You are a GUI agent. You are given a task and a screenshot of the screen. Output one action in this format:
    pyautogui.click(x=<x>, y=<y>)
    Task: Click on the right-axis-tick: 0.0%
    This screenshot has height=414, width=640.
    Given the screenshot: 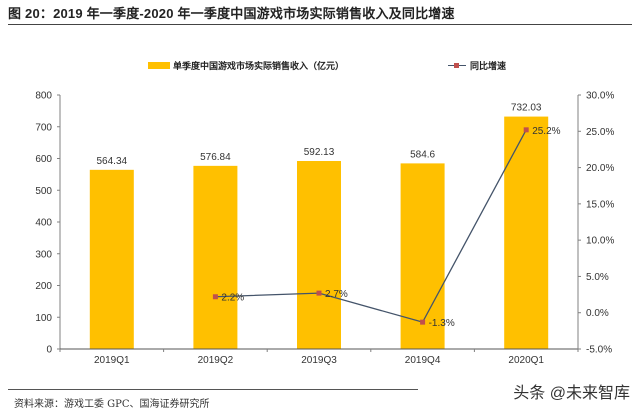 What is the action you would take?
    pyautogui.click(x=597, y=313)
    